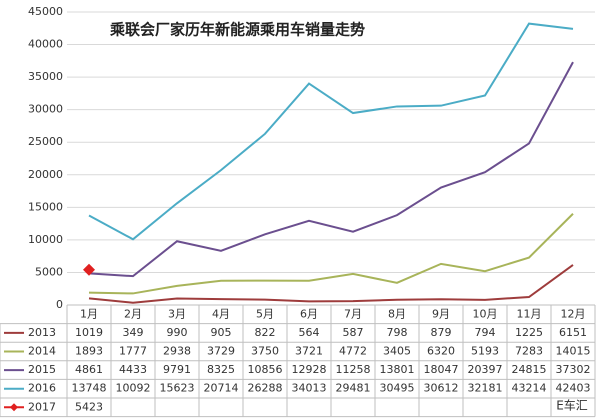 This screenshot has width=600, height=420. I want to click on legend-label: 2017, so click(42, 406).